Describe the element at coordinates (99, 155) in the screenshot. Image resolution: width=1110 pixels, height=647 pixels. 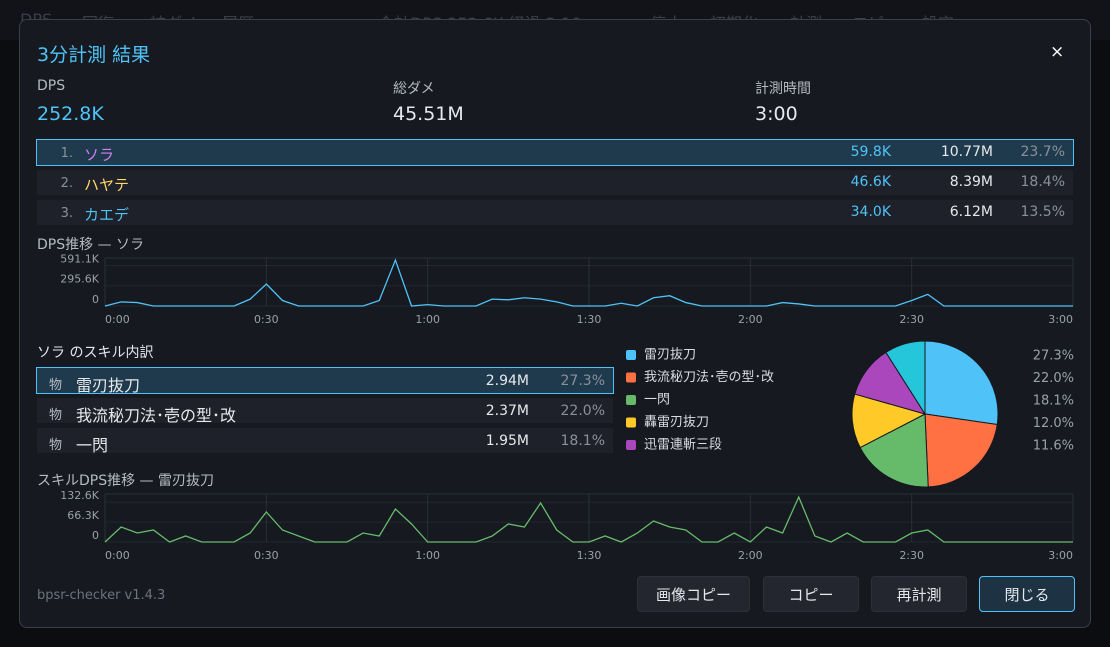
I see `player-name: ソラ` at that location.